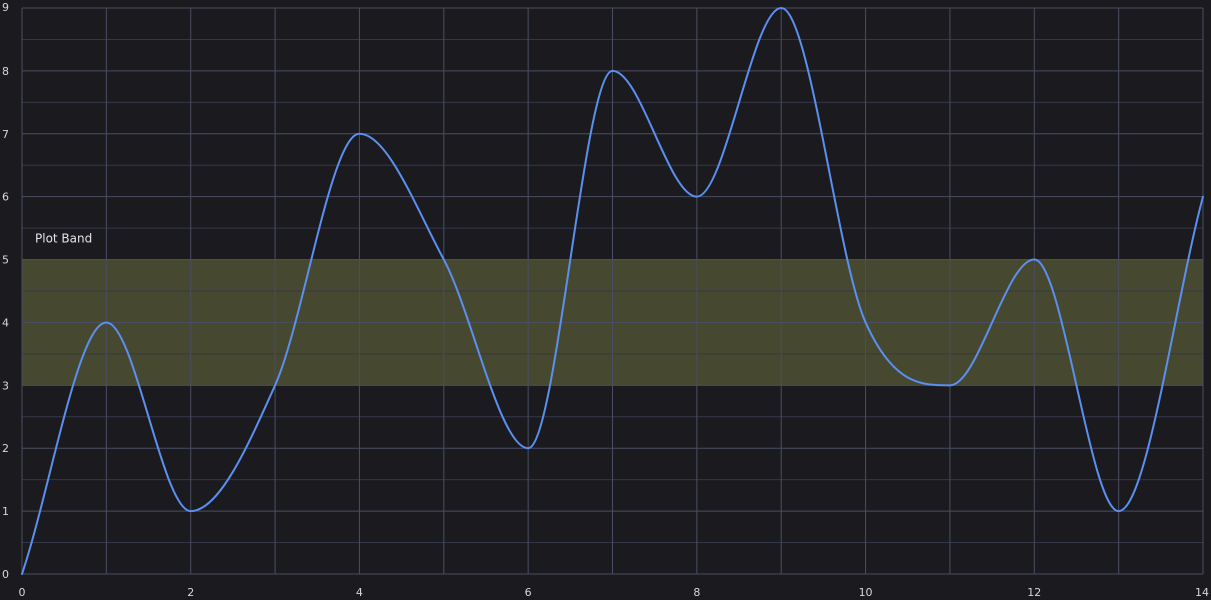 The height and width of the screenshot is (600, 1211). Describe the element at coordinates (5, 71) in the screenshot. I see `y-tick-label: 8` at that location.